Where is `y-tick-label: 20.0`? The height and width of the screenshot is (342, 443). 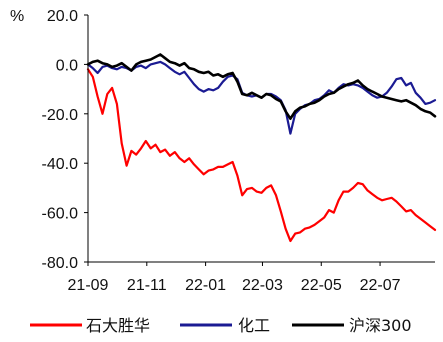 y-tick-label: 20.0 is located at coordinates (62, 16).